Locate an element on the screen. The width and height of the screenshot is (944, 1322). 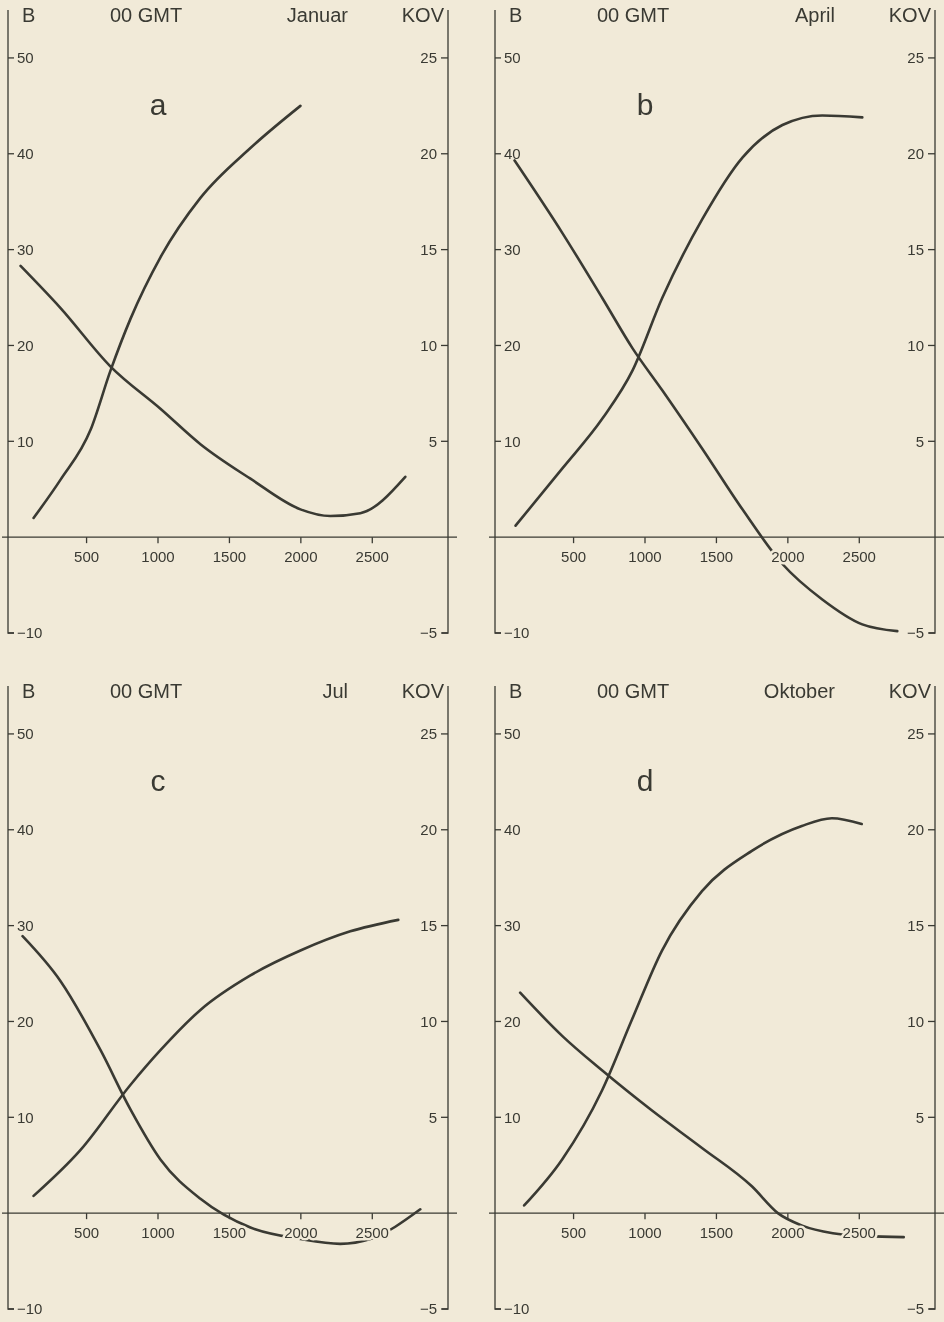
chart-subtitle: Januar is located at coordinates (317, 15).